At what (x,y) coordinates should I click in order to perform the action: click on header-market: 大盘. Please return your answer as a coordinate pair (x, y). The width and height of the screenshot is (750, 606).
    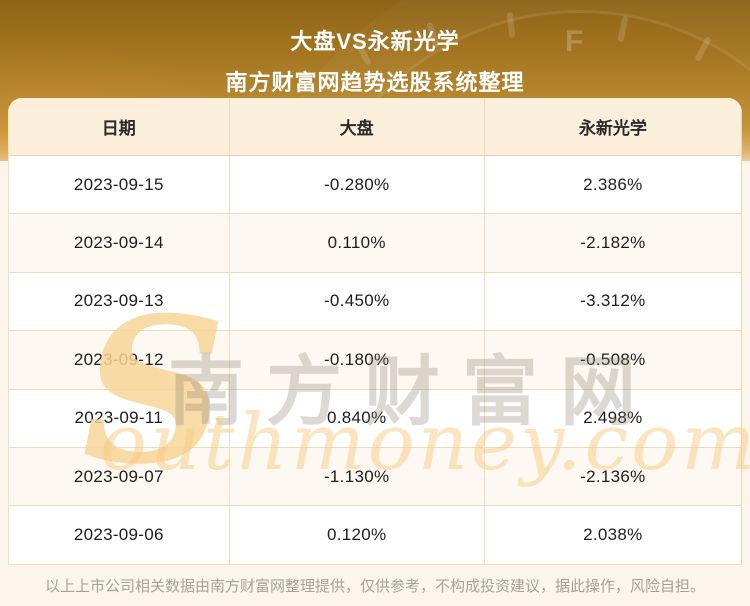
    Looking at the image, I should click on (356, 126).